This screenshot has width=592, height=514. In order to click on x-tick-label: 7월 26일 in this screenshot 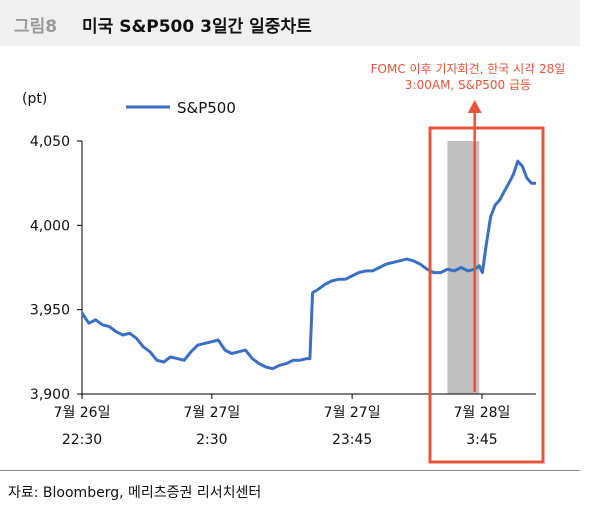, I will do `click(82, 413)`.